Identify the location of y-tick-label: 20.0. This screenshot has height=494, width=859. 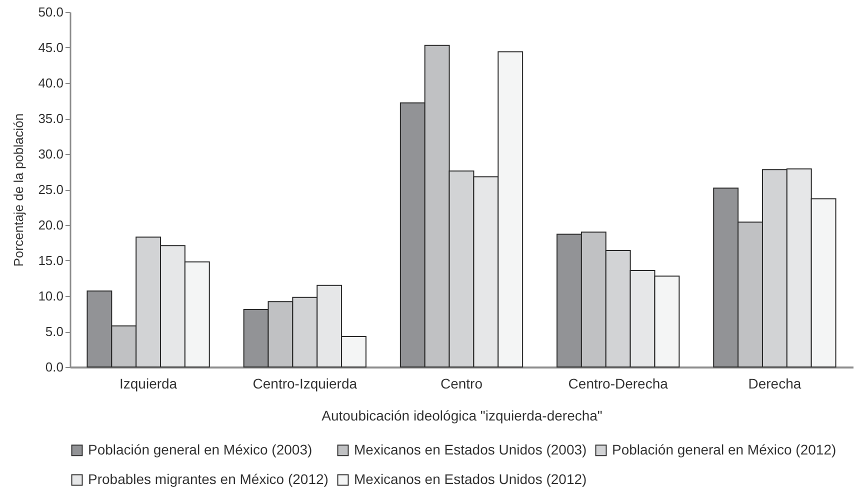
(51, 225).